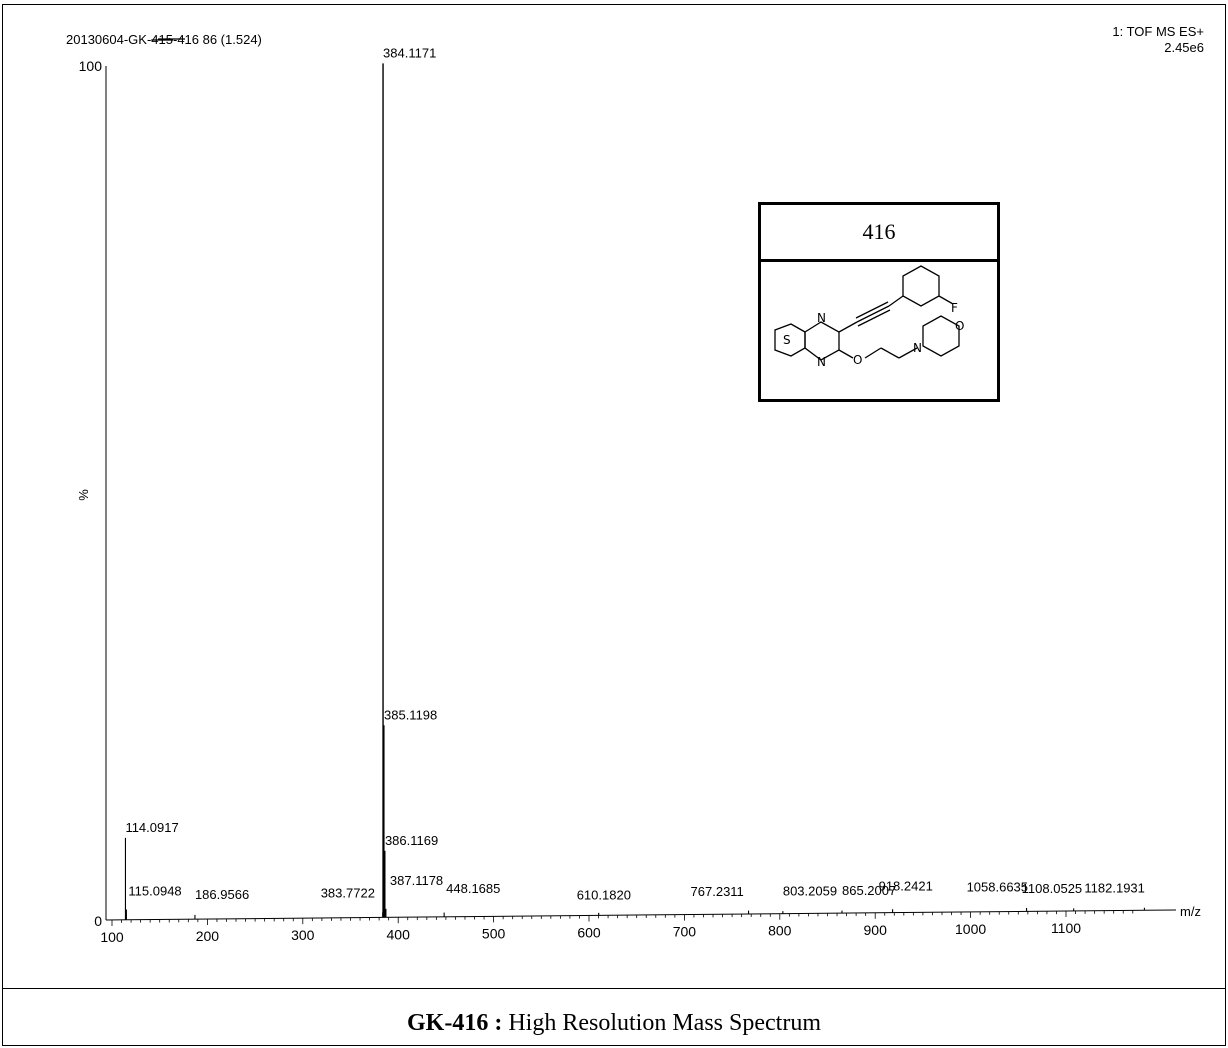 Image resolution: width=1228 pixels, height=1048 pixels. I want to click on peak-label-1108.0525: 1108.0525, so click(1052, 888).